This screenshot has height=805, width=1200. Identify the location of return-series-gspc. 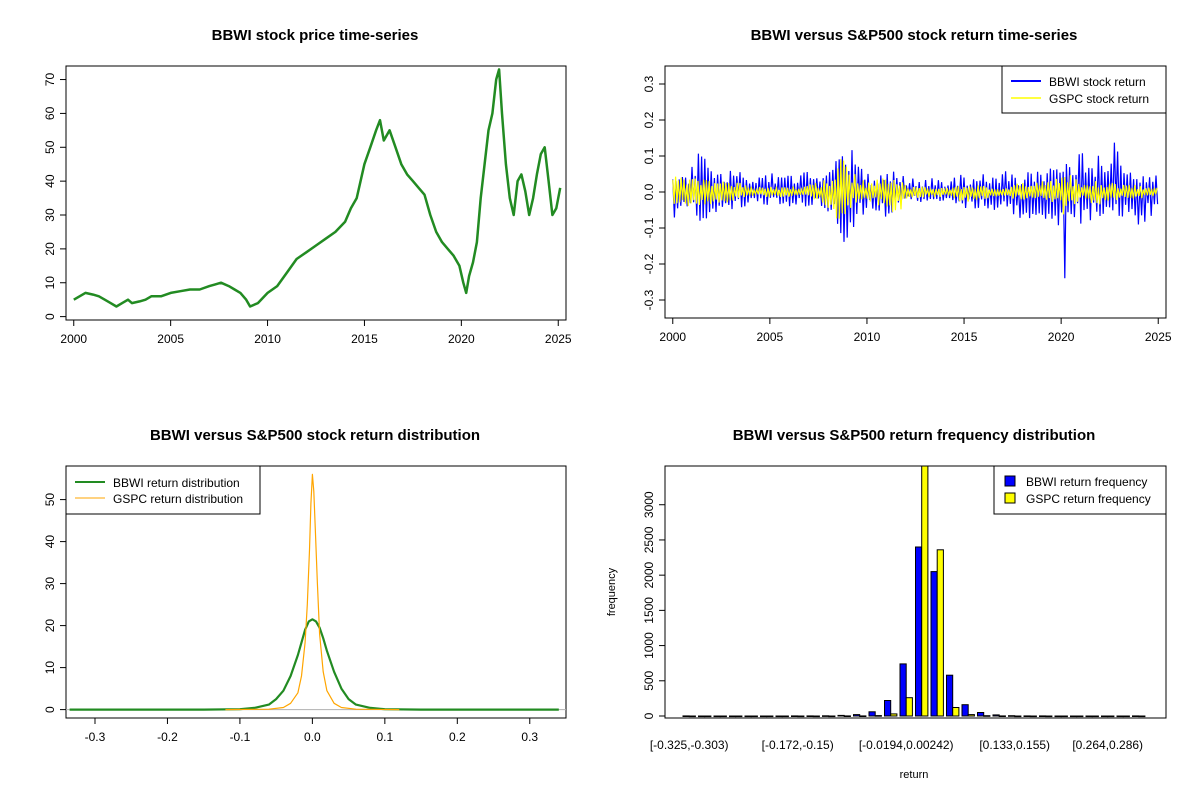
(915, 189).